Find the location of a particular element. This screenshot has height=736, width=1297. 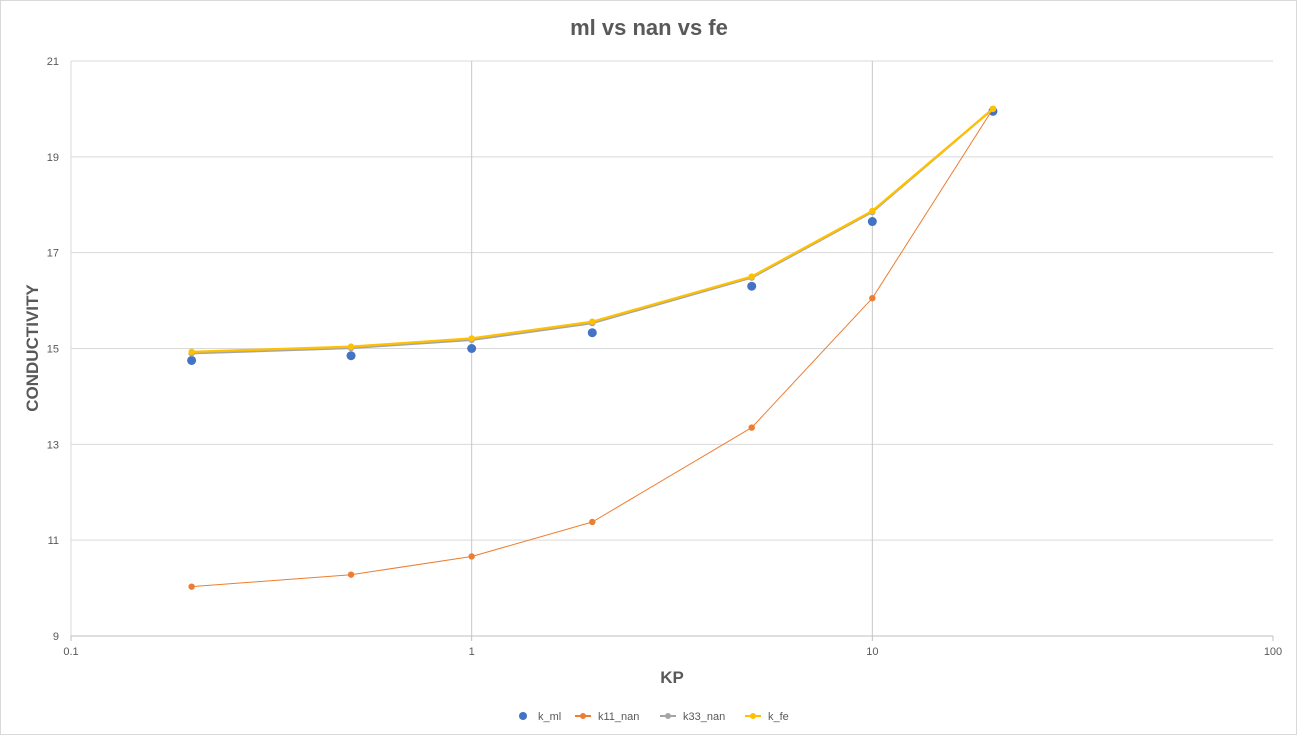

x-tick-label: 1 is located at coordinates (472, 652).